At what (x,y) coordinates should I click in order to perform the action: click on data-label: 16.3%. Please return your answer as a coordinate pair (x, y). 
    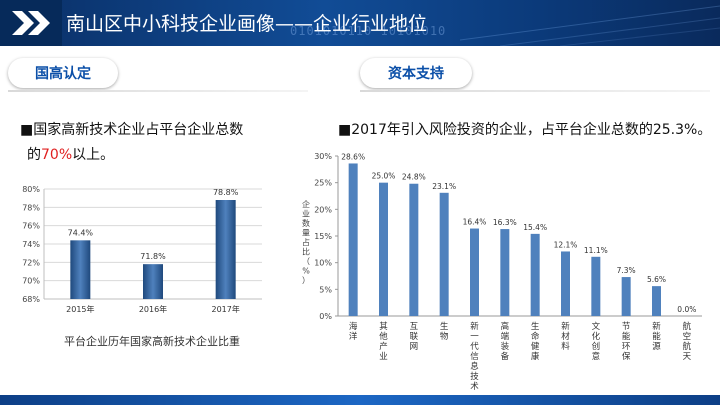
    Looking at the image, I should click on (505, 222).